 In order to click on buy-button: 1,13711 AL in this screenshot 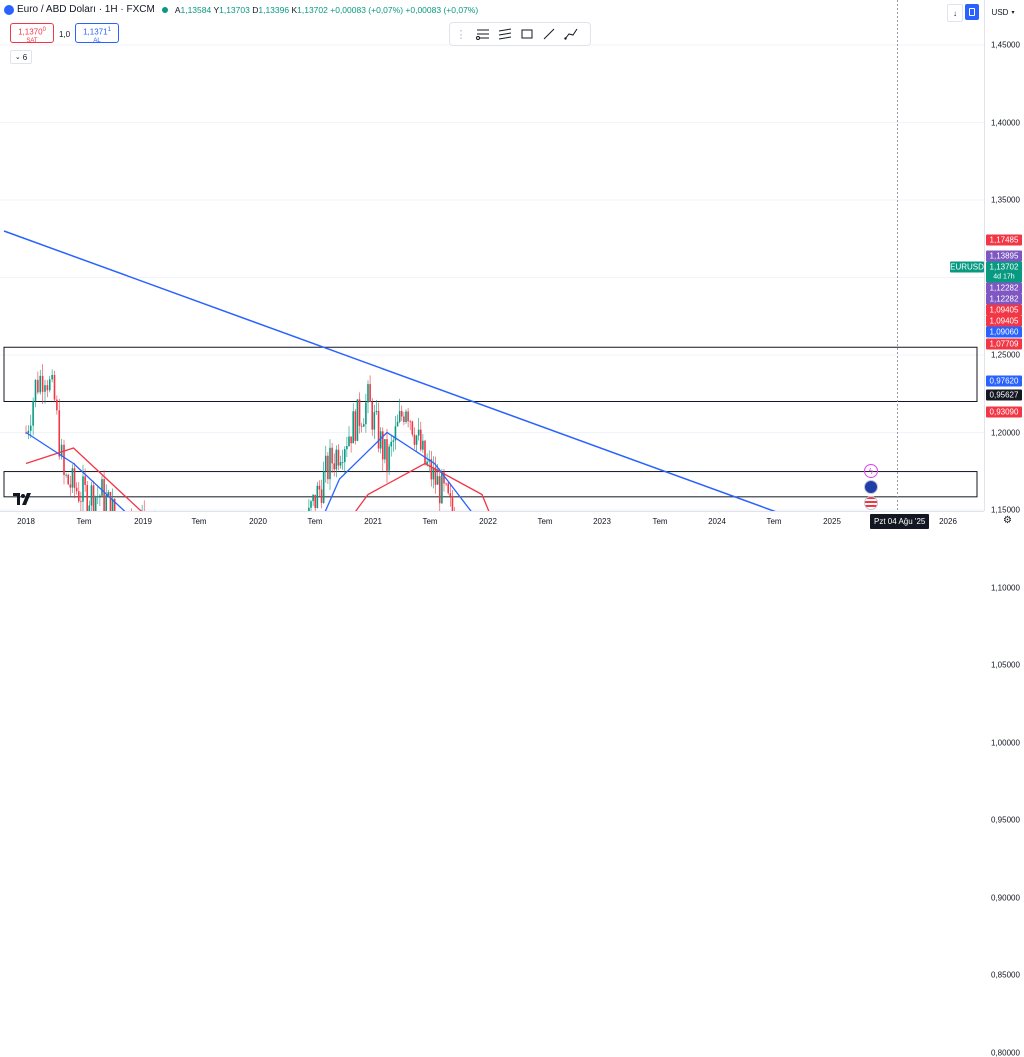, I will do `click(97, 33)`.